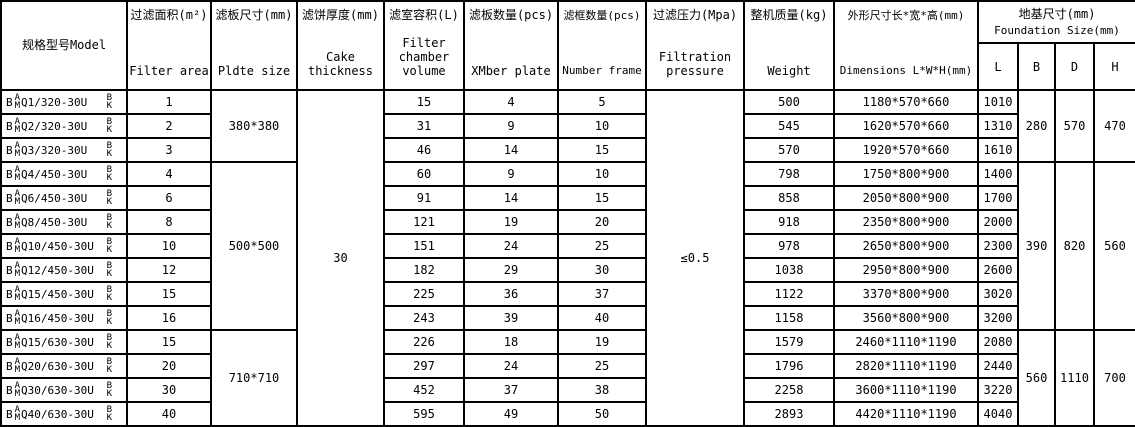 This screenshot has width=1135, height=427. What do you see at coordinates (511, 366) in the screenshot?
I see `cell-plate-count: 24` at bounding box center [511, 366].